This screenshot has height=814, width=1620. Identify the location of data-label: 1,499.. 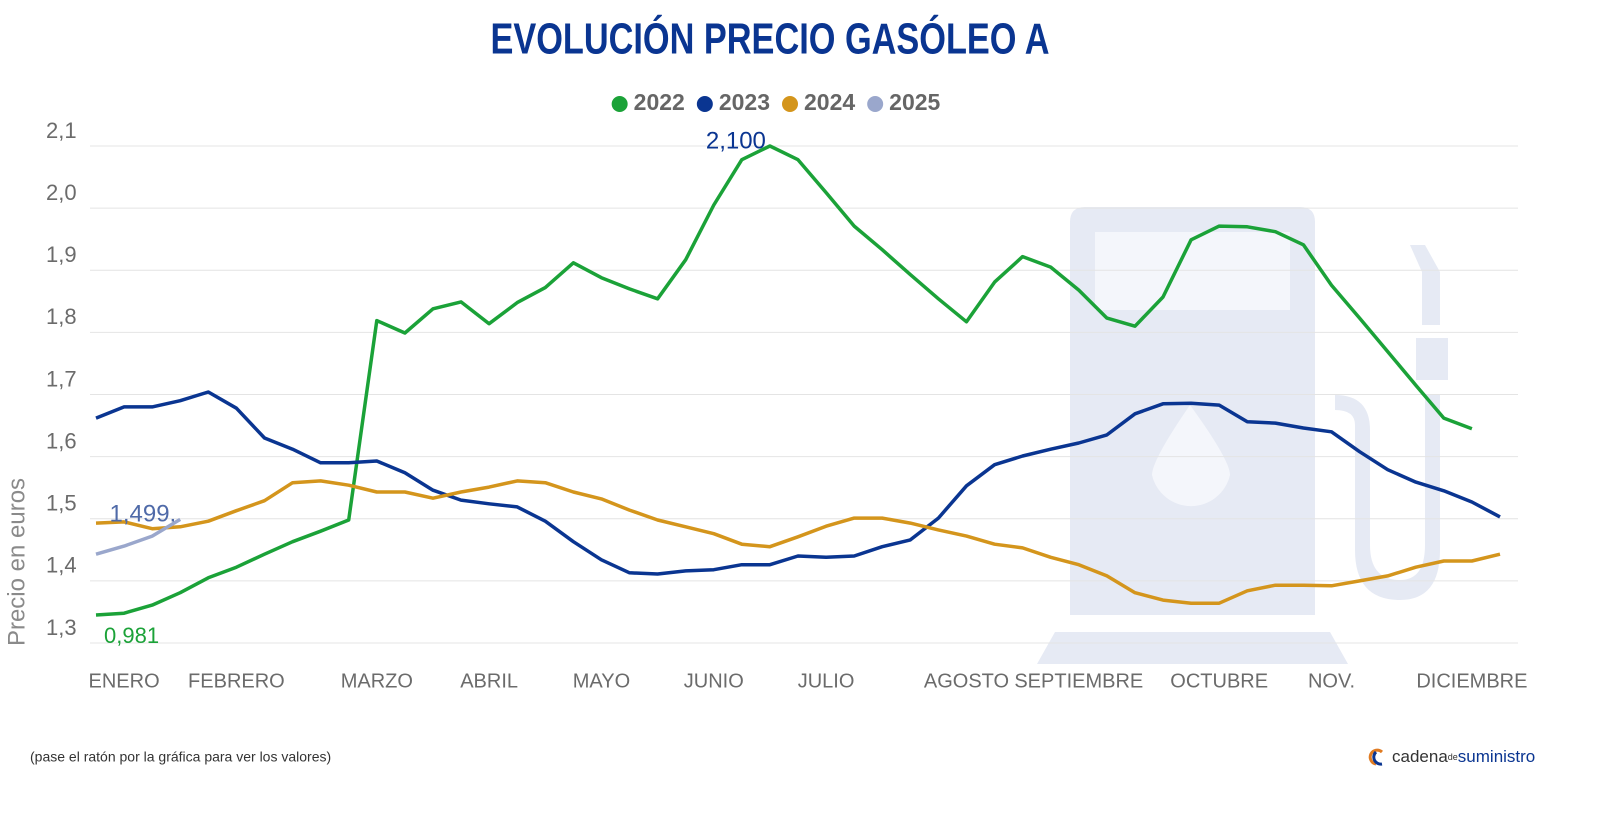
(143, 514).